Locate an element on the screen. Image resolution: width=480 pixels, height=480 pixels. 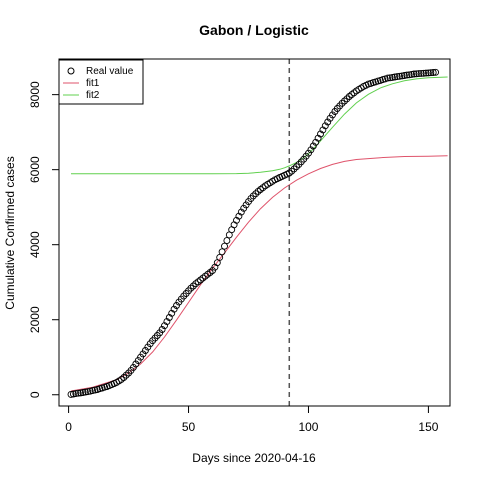
x-tick-label: 0 is located at coordinates (68, 427).